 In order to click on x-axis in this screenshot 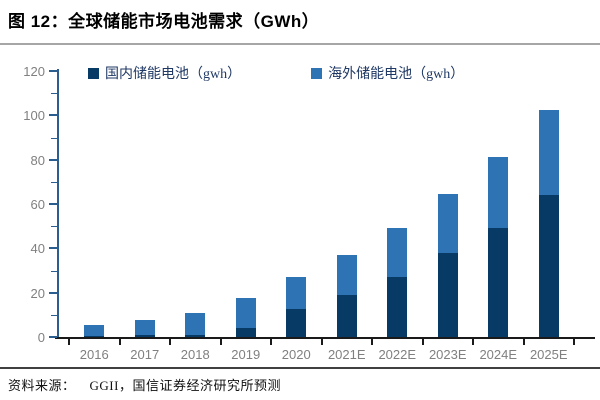, I will do `click(325, 338)`.